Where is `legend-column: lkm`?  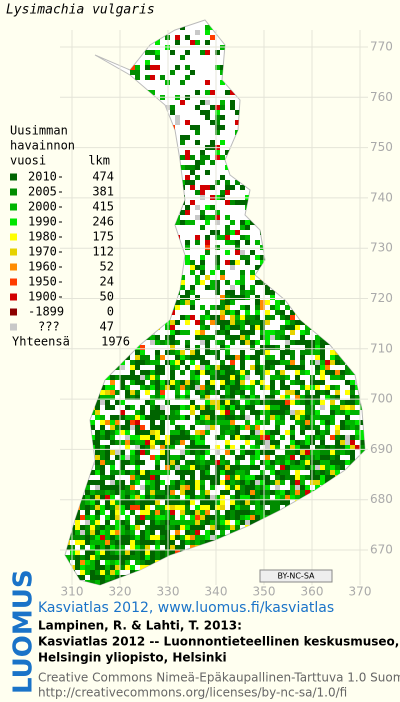
legend-column: lkm is located at coordinates (99, 161).